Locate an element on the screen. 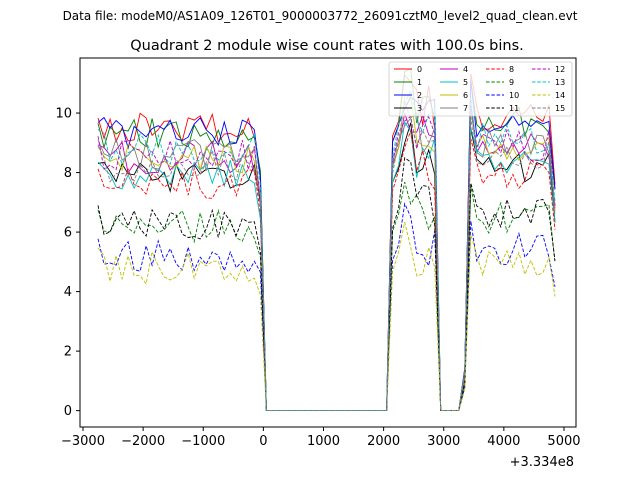 This screenshot has width=640, height=480. x-tick-label: 5000 is located at coordinates (563, 441).